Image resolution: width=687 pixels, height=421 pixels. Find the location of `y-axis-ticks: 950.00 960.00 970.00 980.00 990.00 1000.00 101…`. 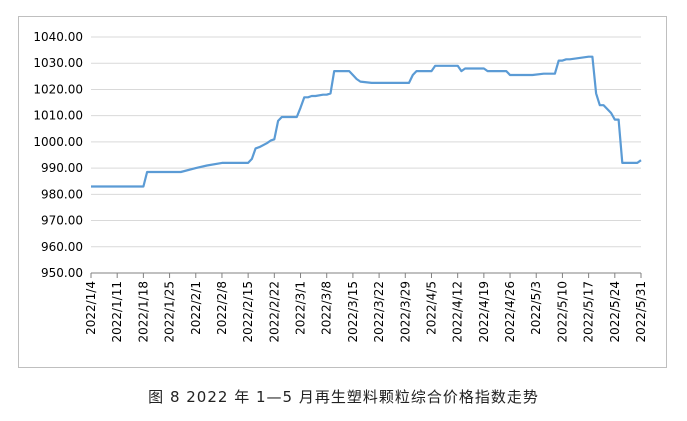

y-axis-ticks: 950.00 960.00 970.00 980.00 990.00 1000.00 101… is located at coordinates (58, 155).